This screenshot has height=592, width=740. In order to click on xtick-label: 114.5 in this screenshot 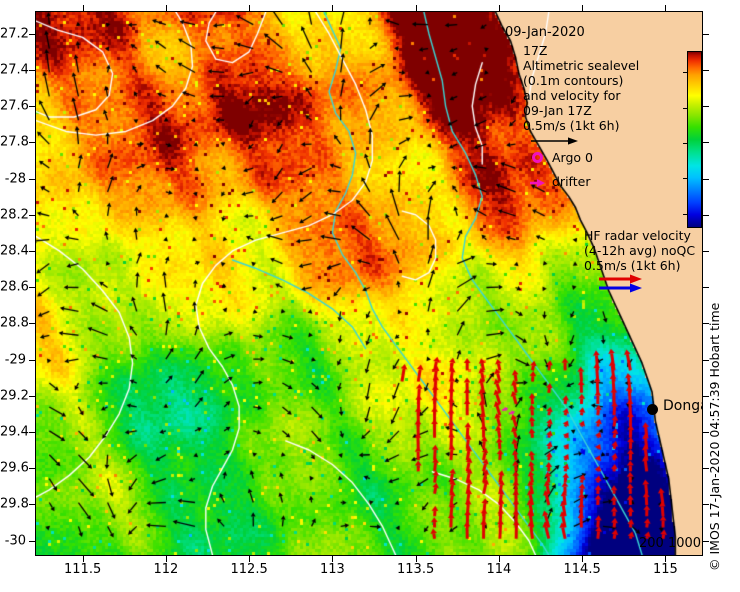, I will do `click(582, 569)`.